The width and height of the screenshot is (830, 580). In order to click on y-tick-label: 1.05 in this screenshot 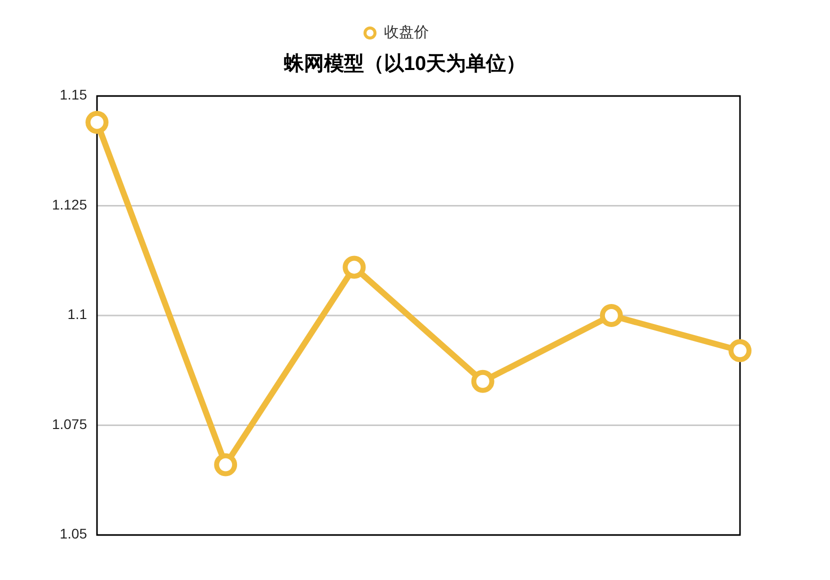, I will do `click(74, 534)`.